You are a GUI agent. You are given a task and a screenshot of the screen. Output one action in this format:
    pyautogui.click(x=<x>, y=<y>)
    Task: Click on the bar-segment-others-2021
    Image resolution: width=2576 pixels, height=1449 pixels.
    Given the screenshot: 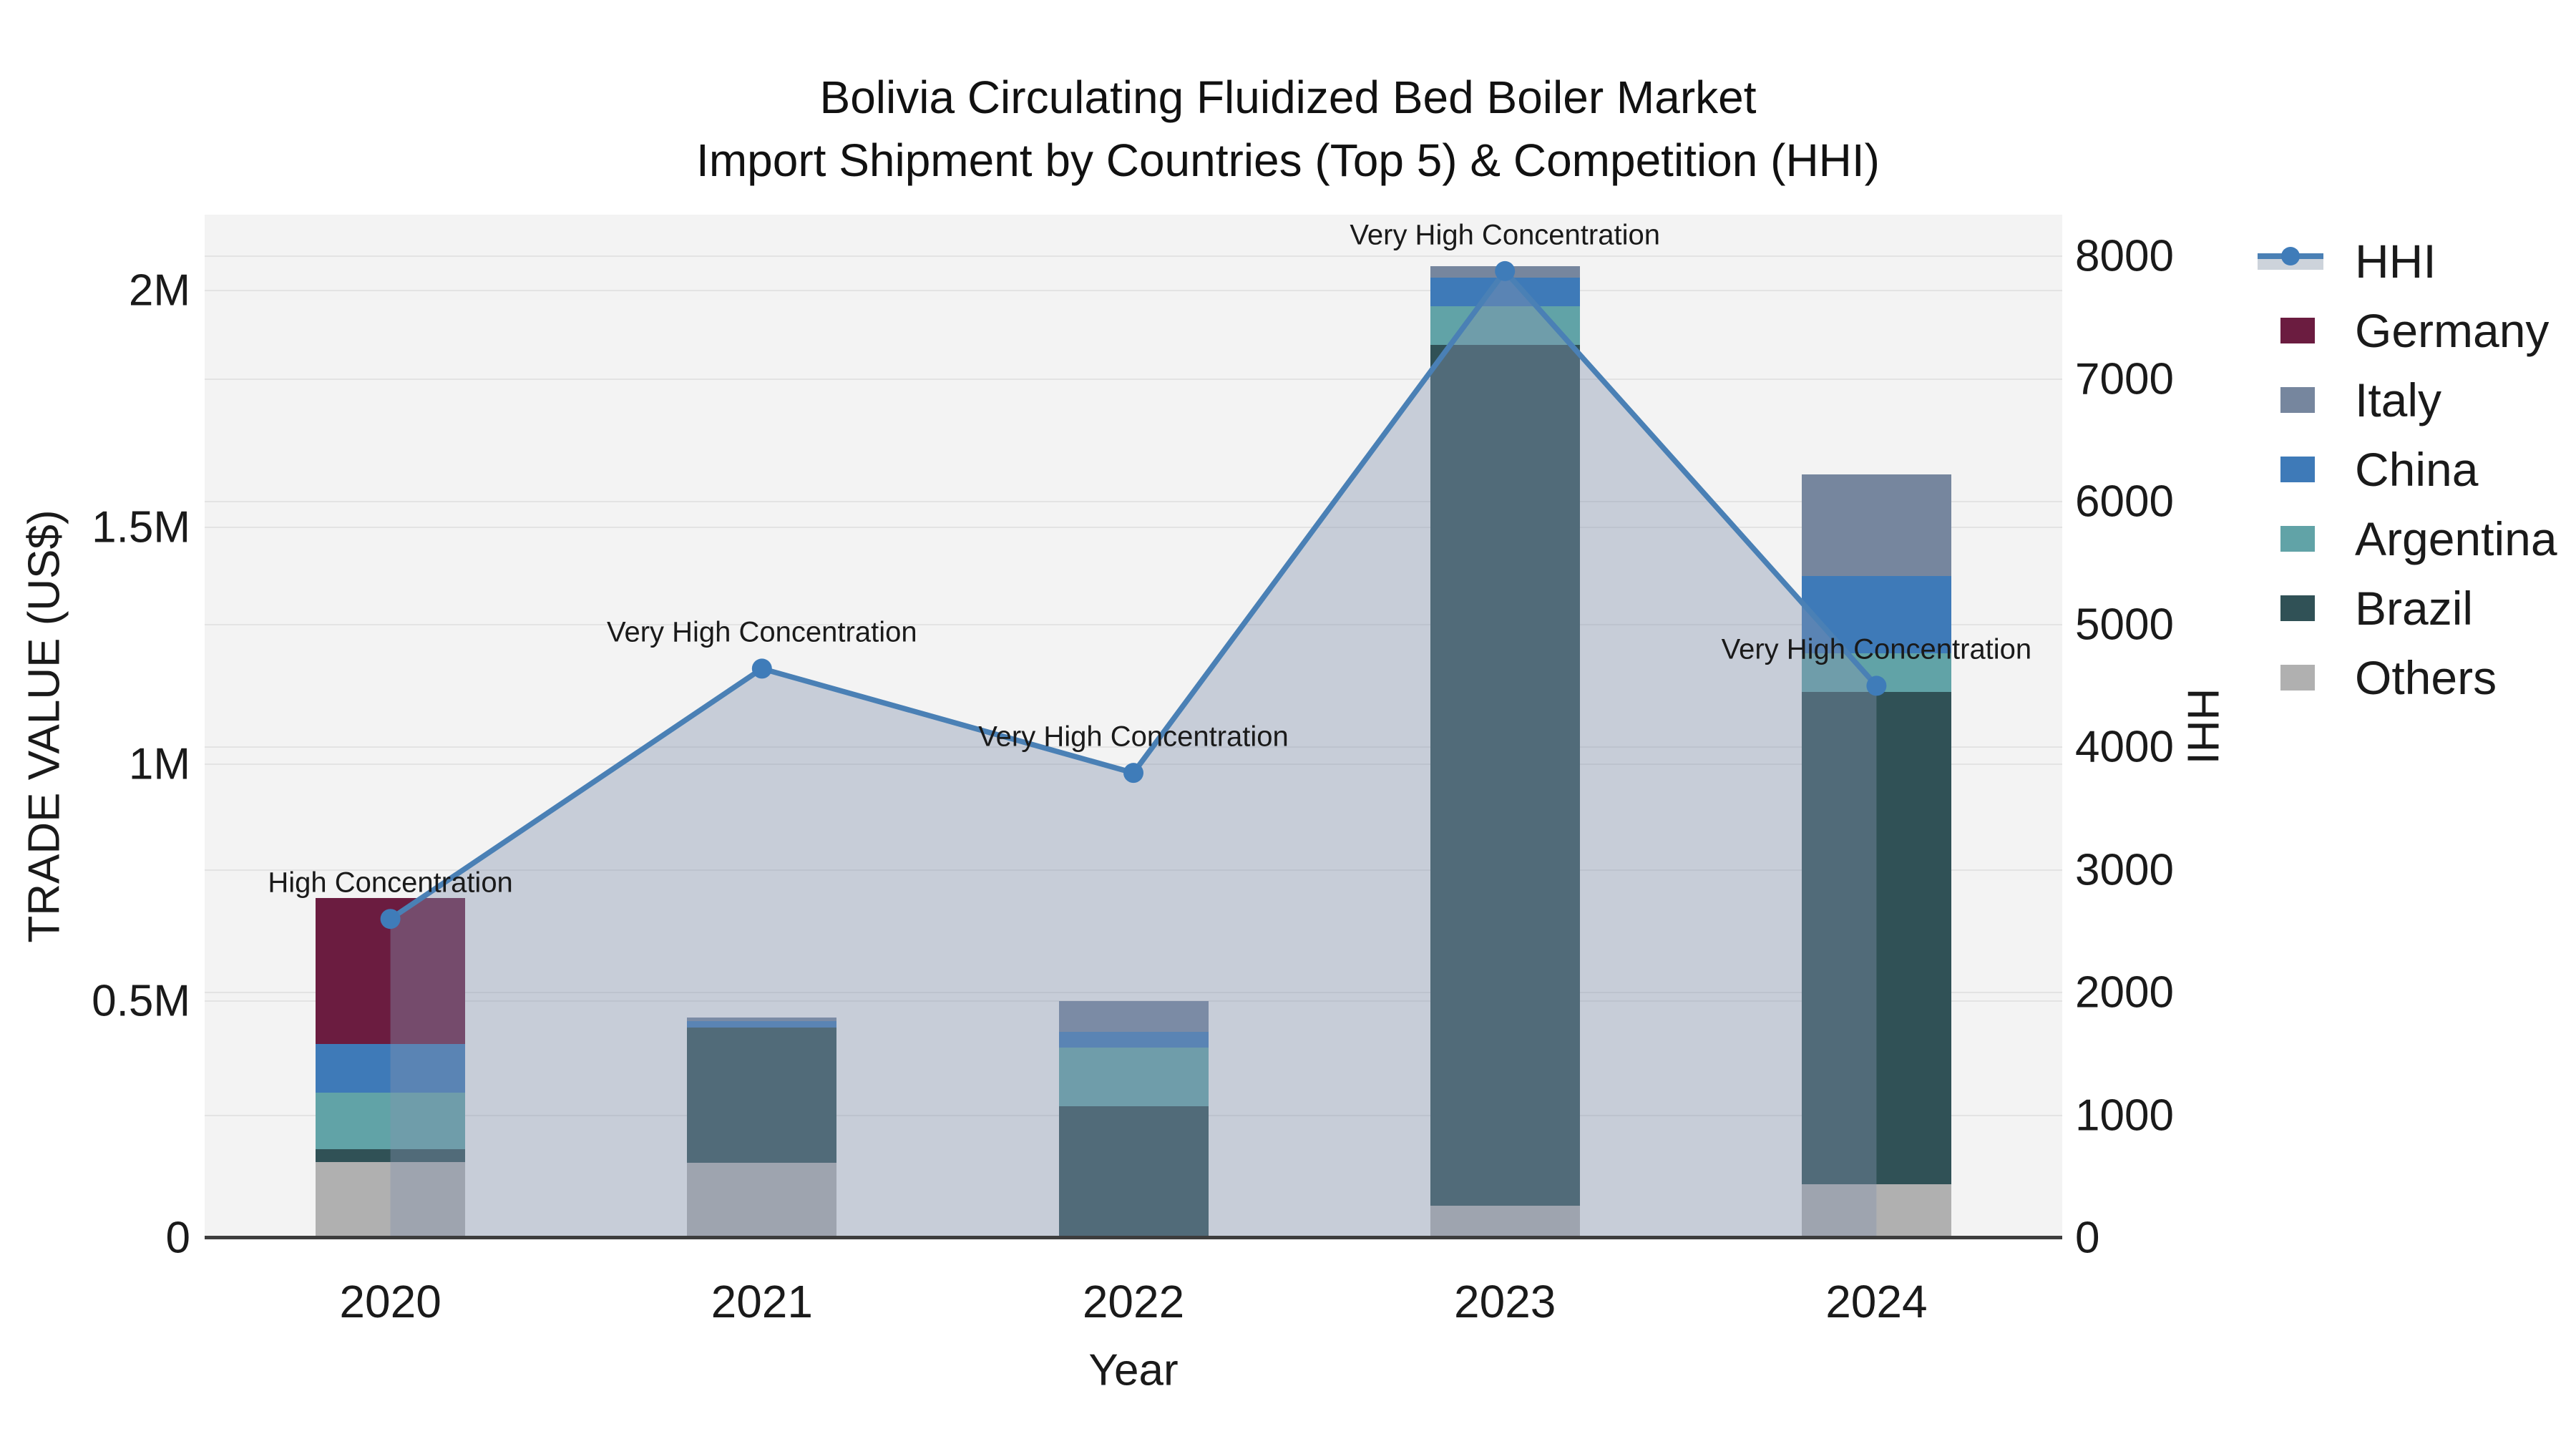 What is the action you would take?
    pyautogui.click(x=762, y=1200)
    